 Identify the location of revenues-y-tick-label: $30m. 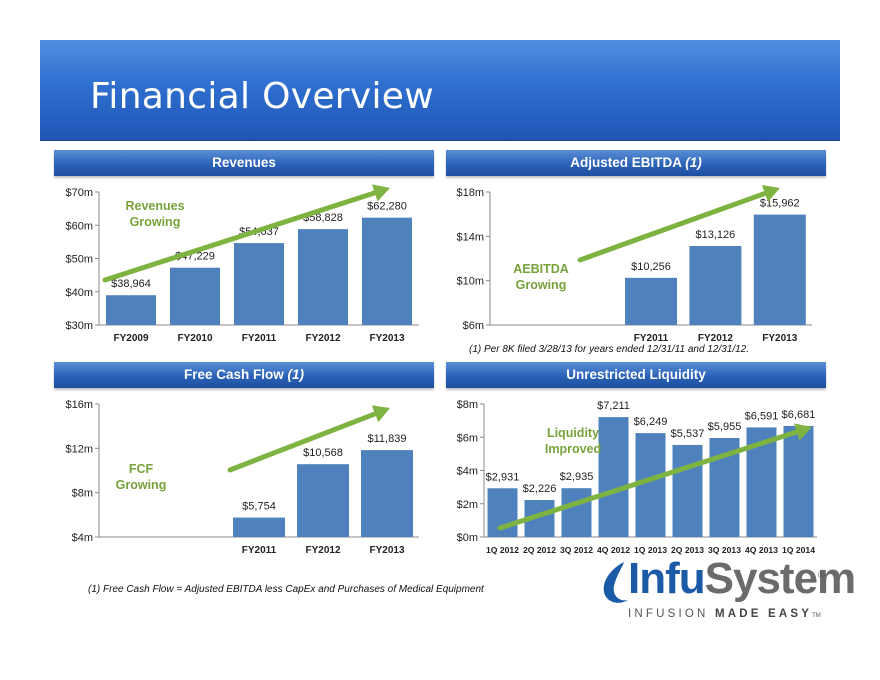
(79, 326).